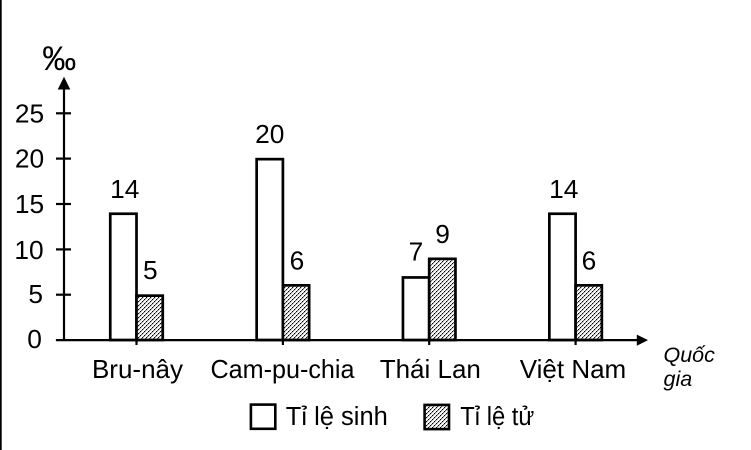 The height and width of the screenshot is (450, 751). Describe the element at coordinates (497, 417) in the screenshot. I see `svg-text: Tỉ lệ tử` at that location.